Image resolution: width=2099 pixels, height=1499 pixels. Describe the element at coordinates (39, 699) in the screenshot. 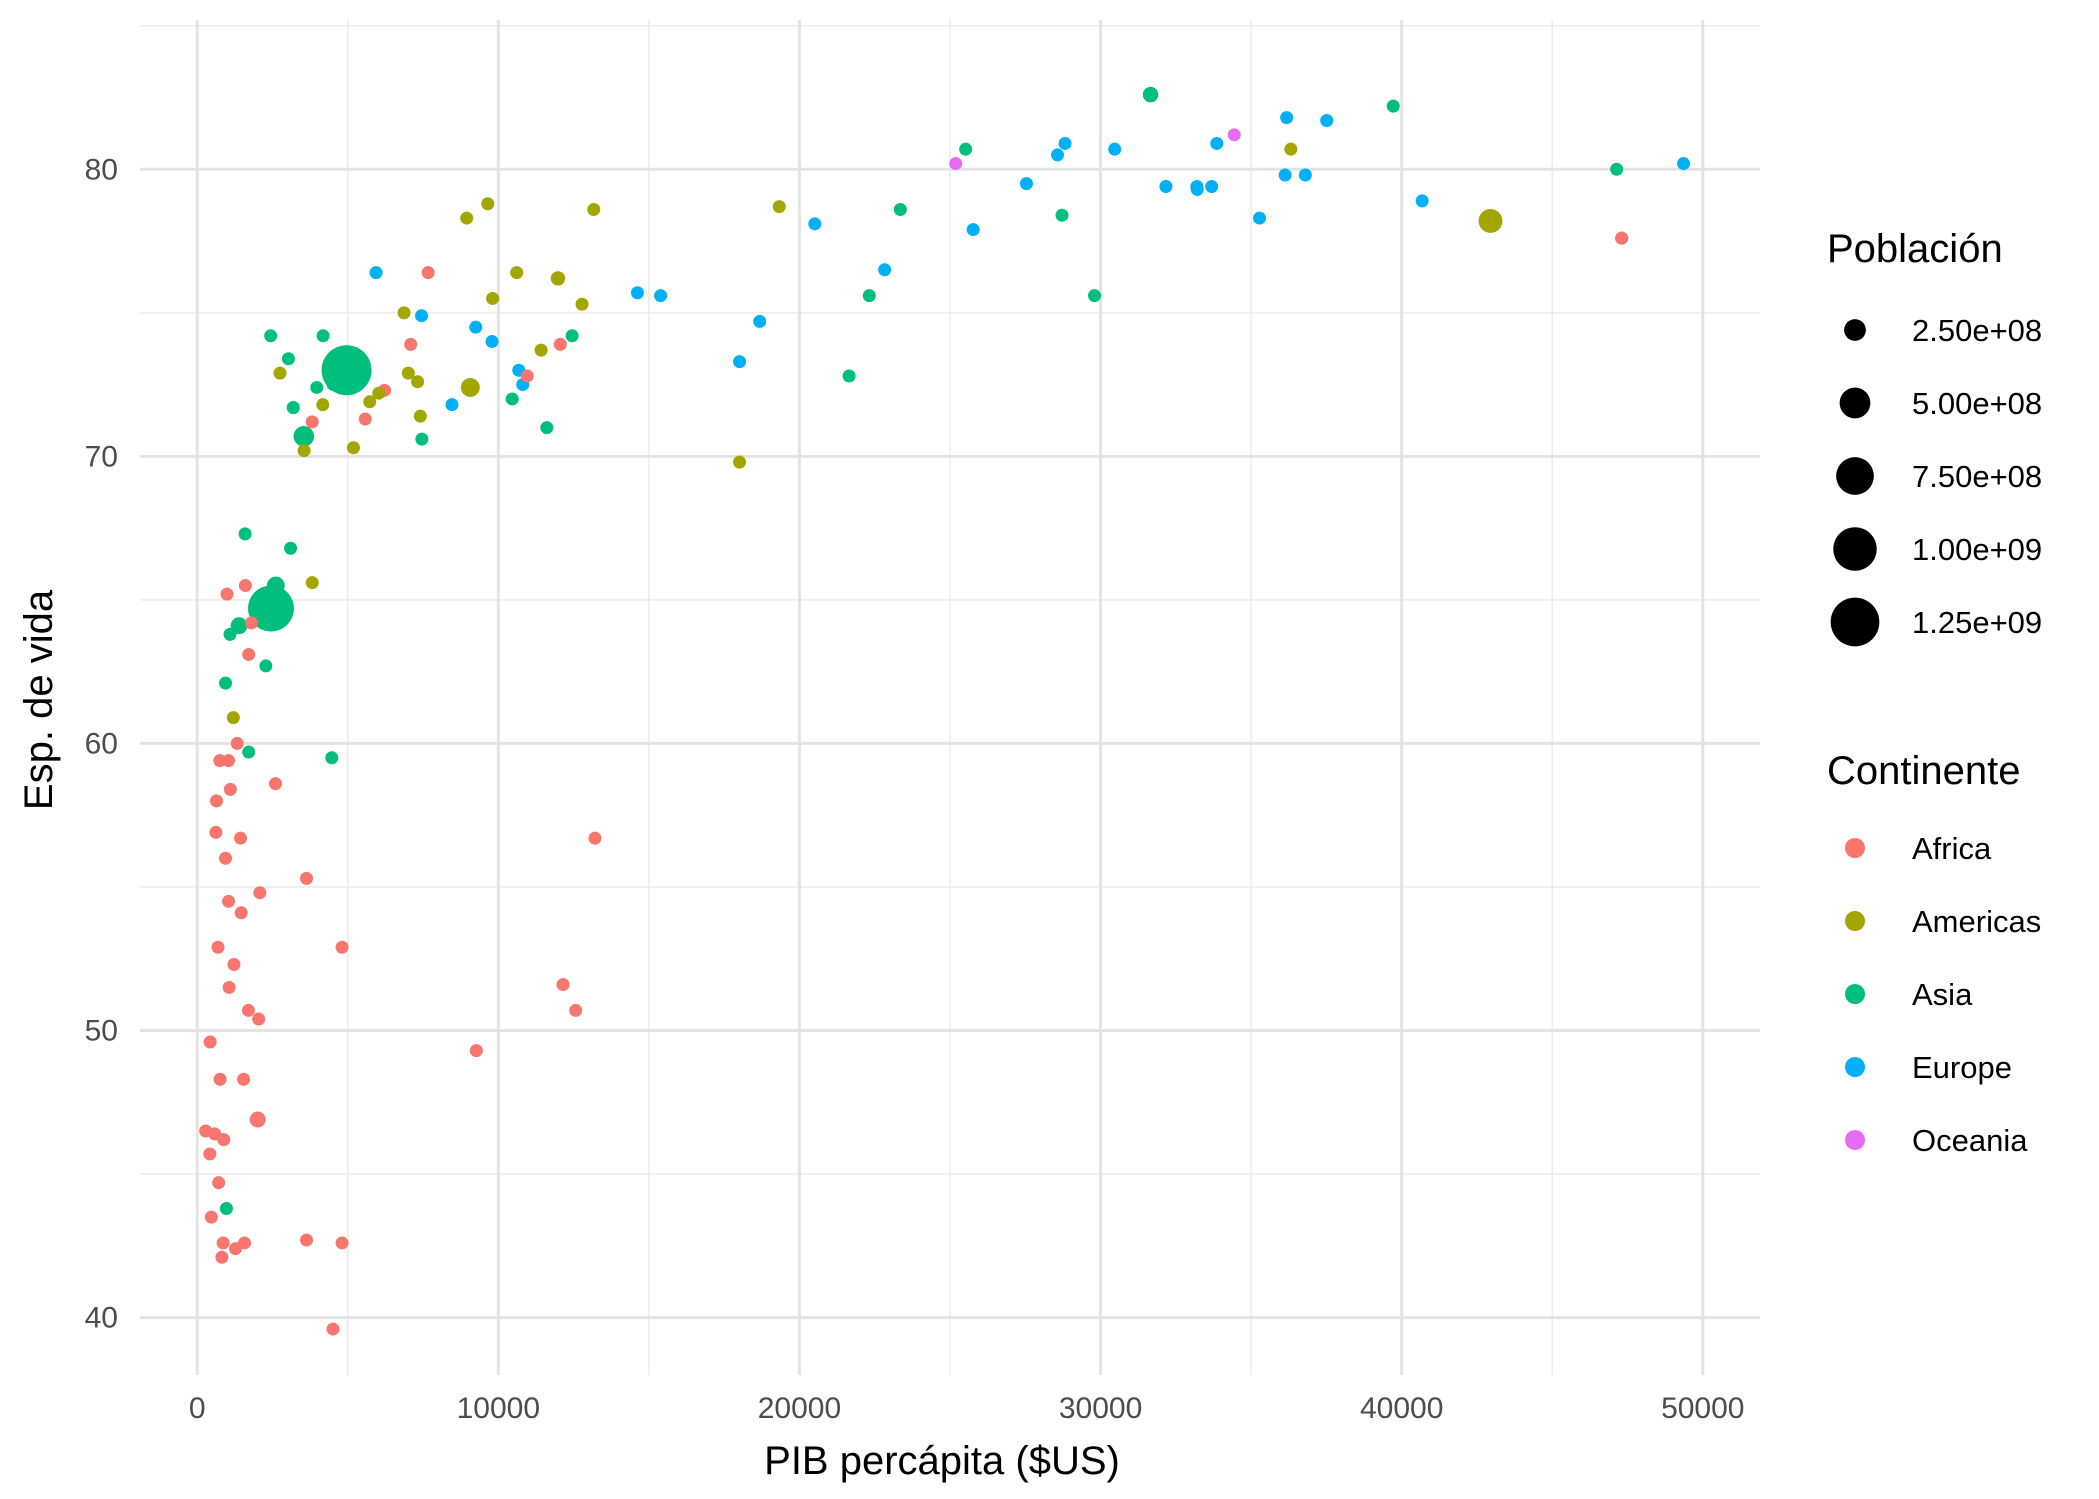

I see `y-axis-title: Esp. de vida` at that location.